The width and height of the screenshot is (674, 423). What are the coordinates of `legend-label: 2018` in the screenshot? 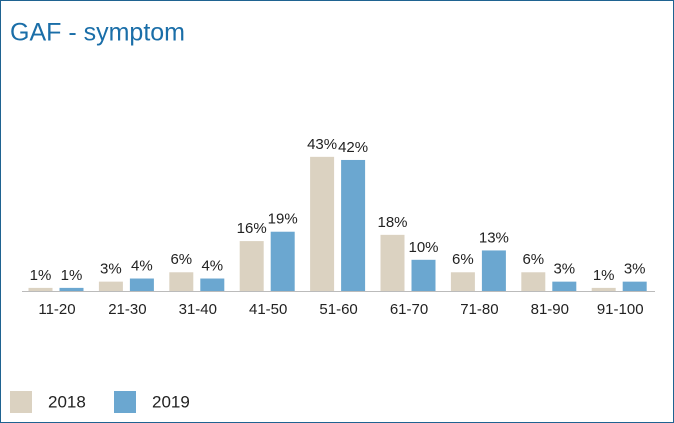 It's located at (67, 401).